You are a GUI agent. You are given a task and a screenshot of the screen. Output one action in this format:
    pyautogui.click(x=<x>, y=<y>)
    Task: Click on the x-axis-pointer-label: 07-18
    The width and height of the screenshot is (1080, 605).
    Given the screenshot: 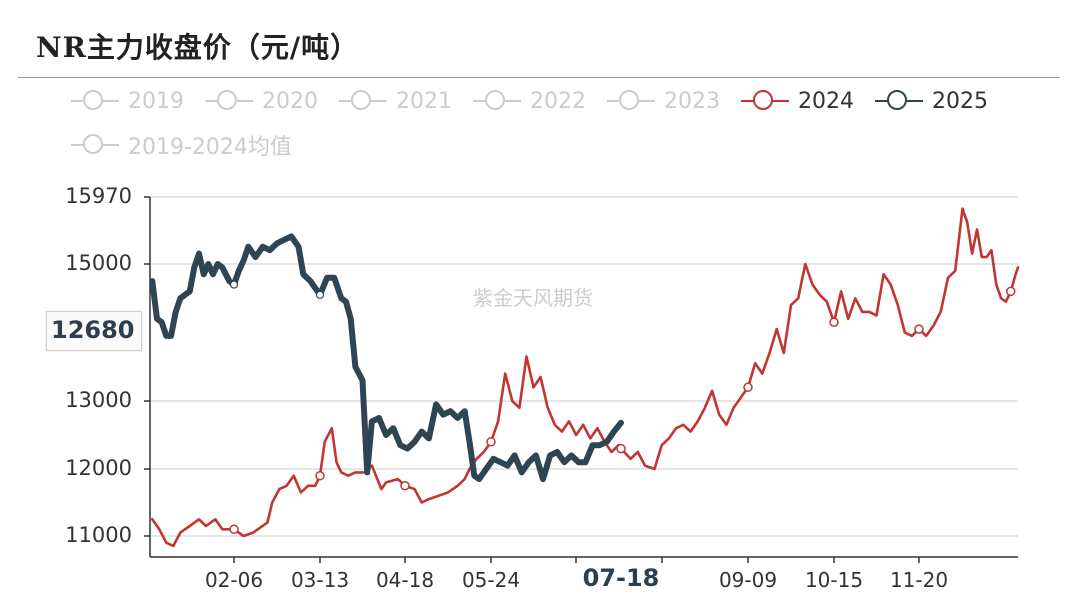 What is the action you would take?
    pyautogui.click(x=621, y=578)
    